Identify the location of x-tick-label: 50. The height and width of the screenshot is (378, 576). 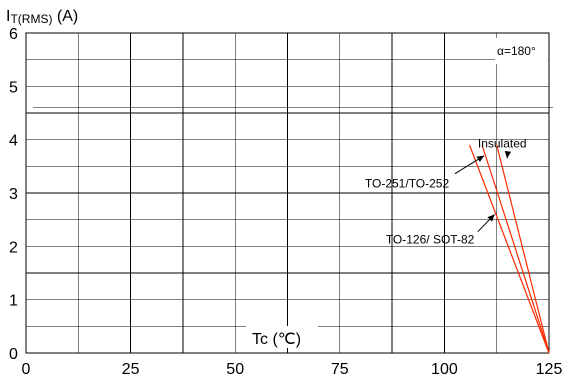
(235, 369).